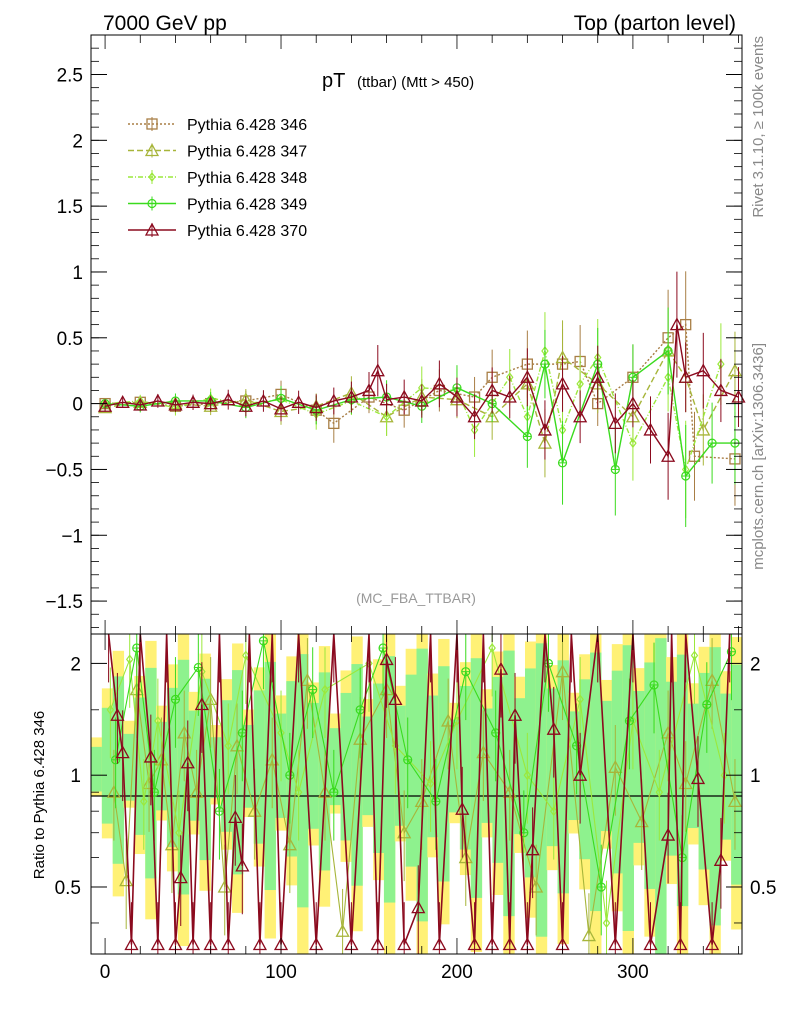  Describe the element at coordinates (763, 888) in the screenshot. I see `ratio-y-tick-label-right: 0.5` at that location.